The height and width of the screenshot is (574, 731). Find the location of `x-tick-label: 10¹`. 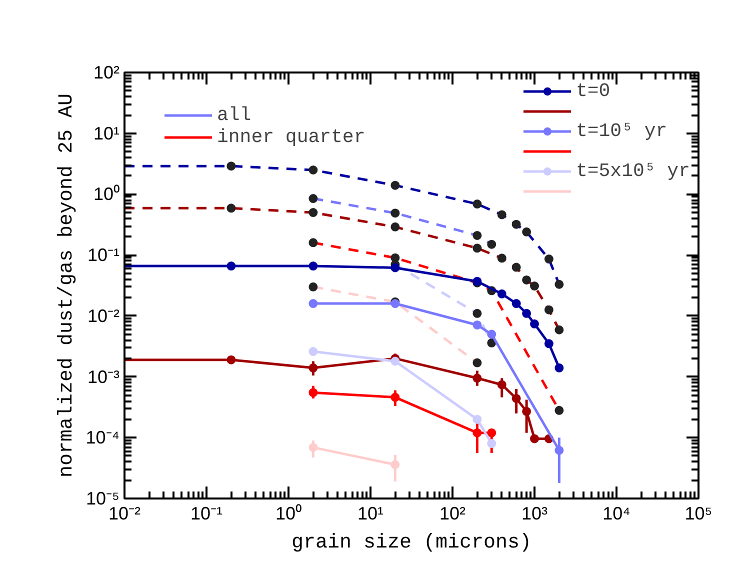

x-tick-label: 10¹ is located at coordinates (370, 514).